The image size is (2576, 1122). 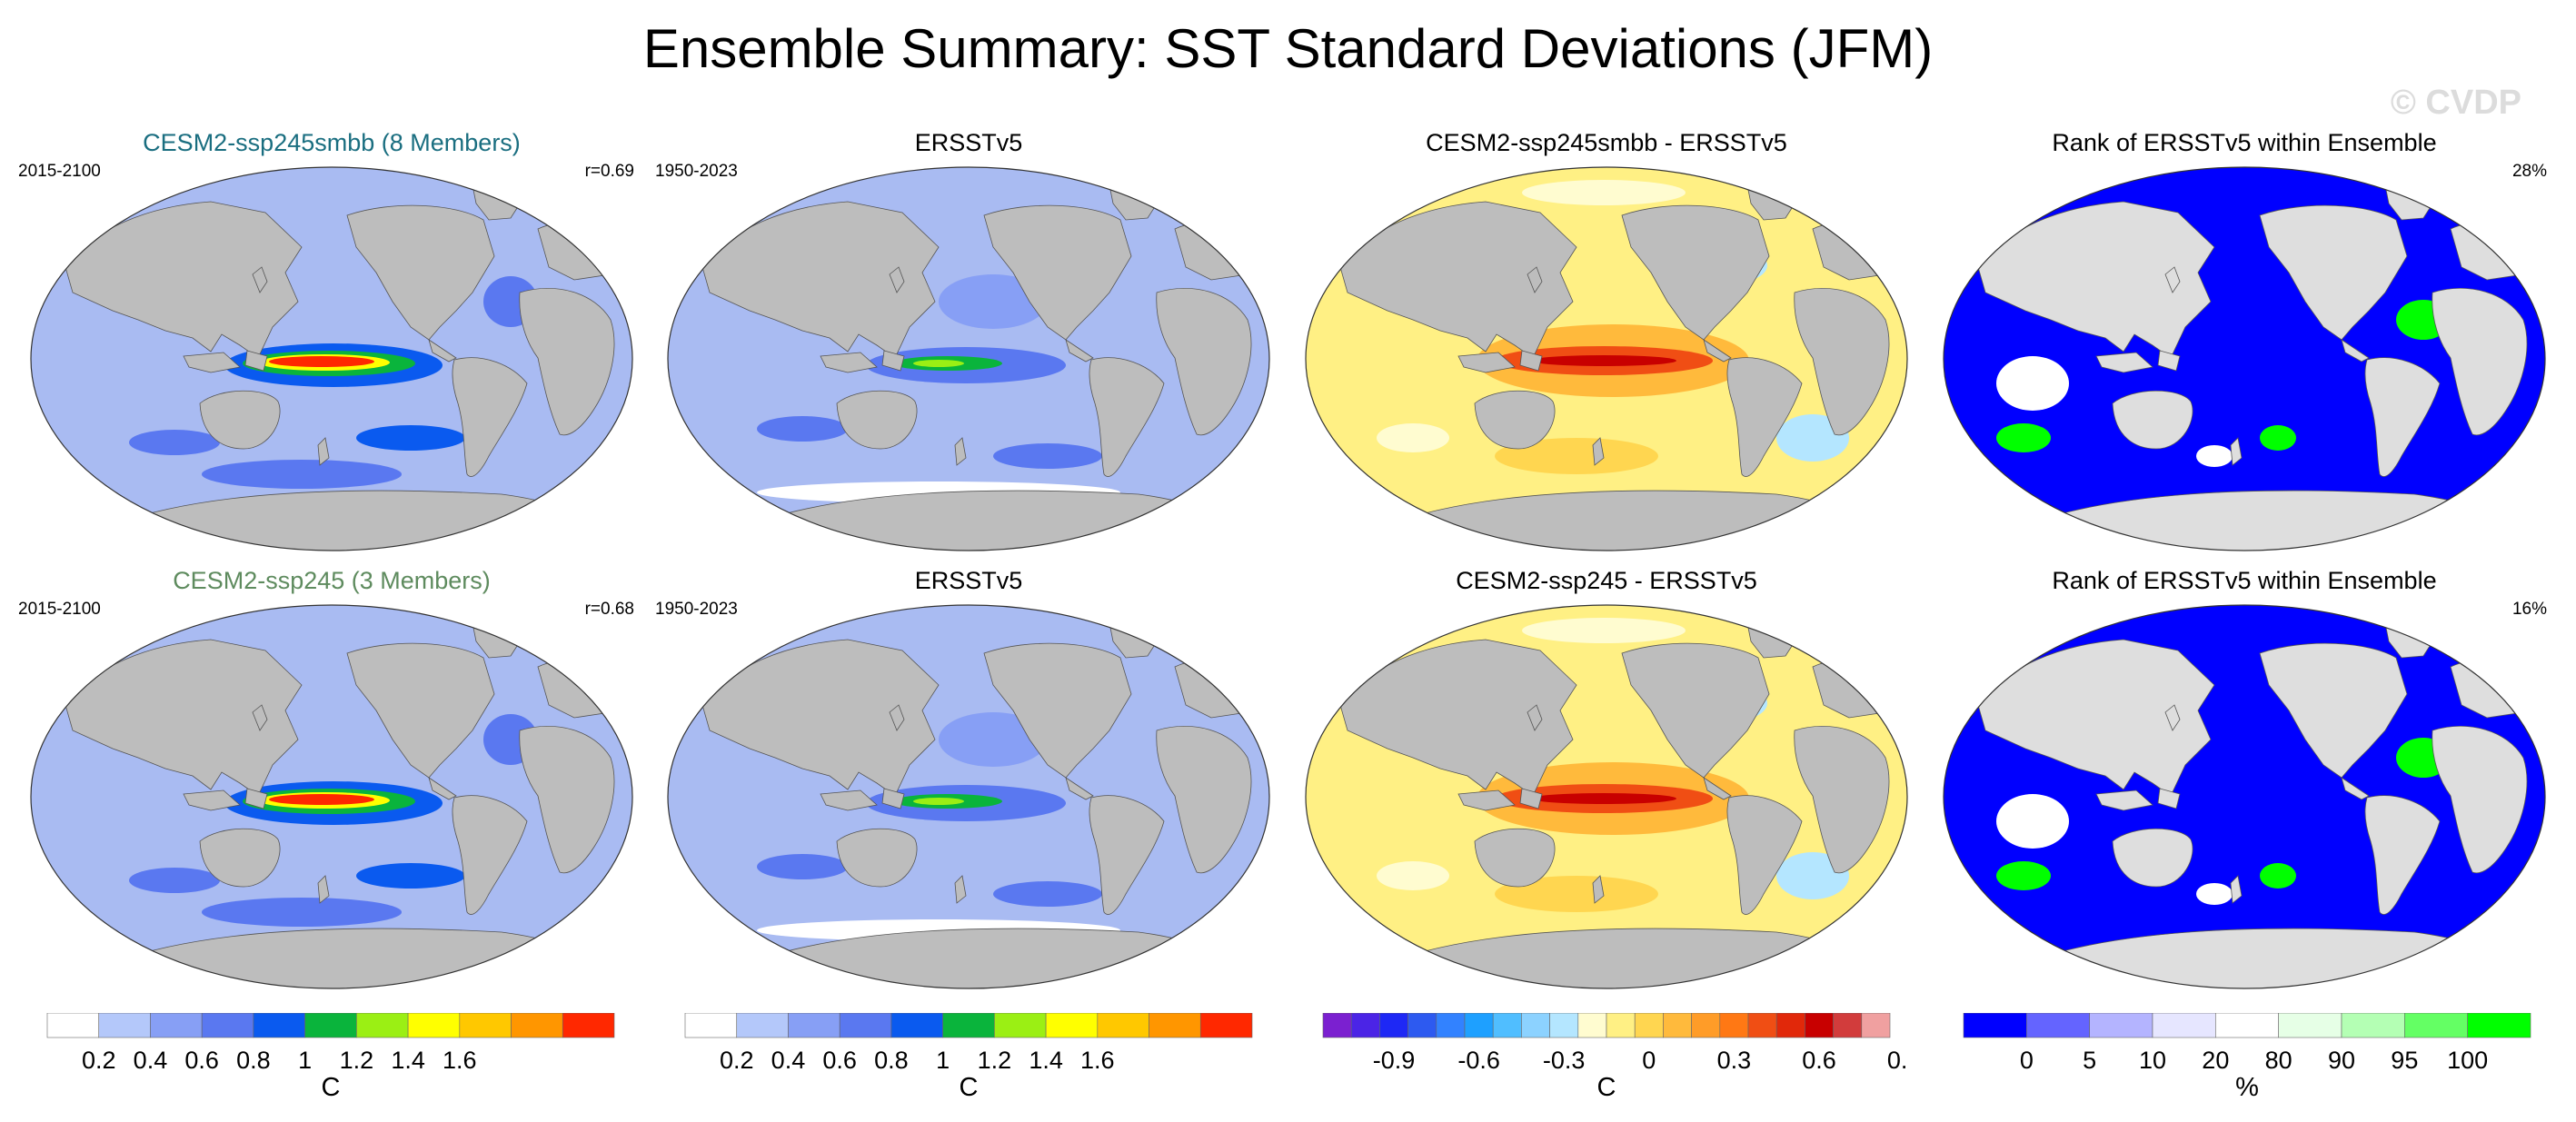 What do you see at coordinates (1615, 1043) in the screenshot?
I see `colorbar: -0.9 -0.6 -0.3 0 0.3 0.6 0.9` at bounding box center [1615, 1043].